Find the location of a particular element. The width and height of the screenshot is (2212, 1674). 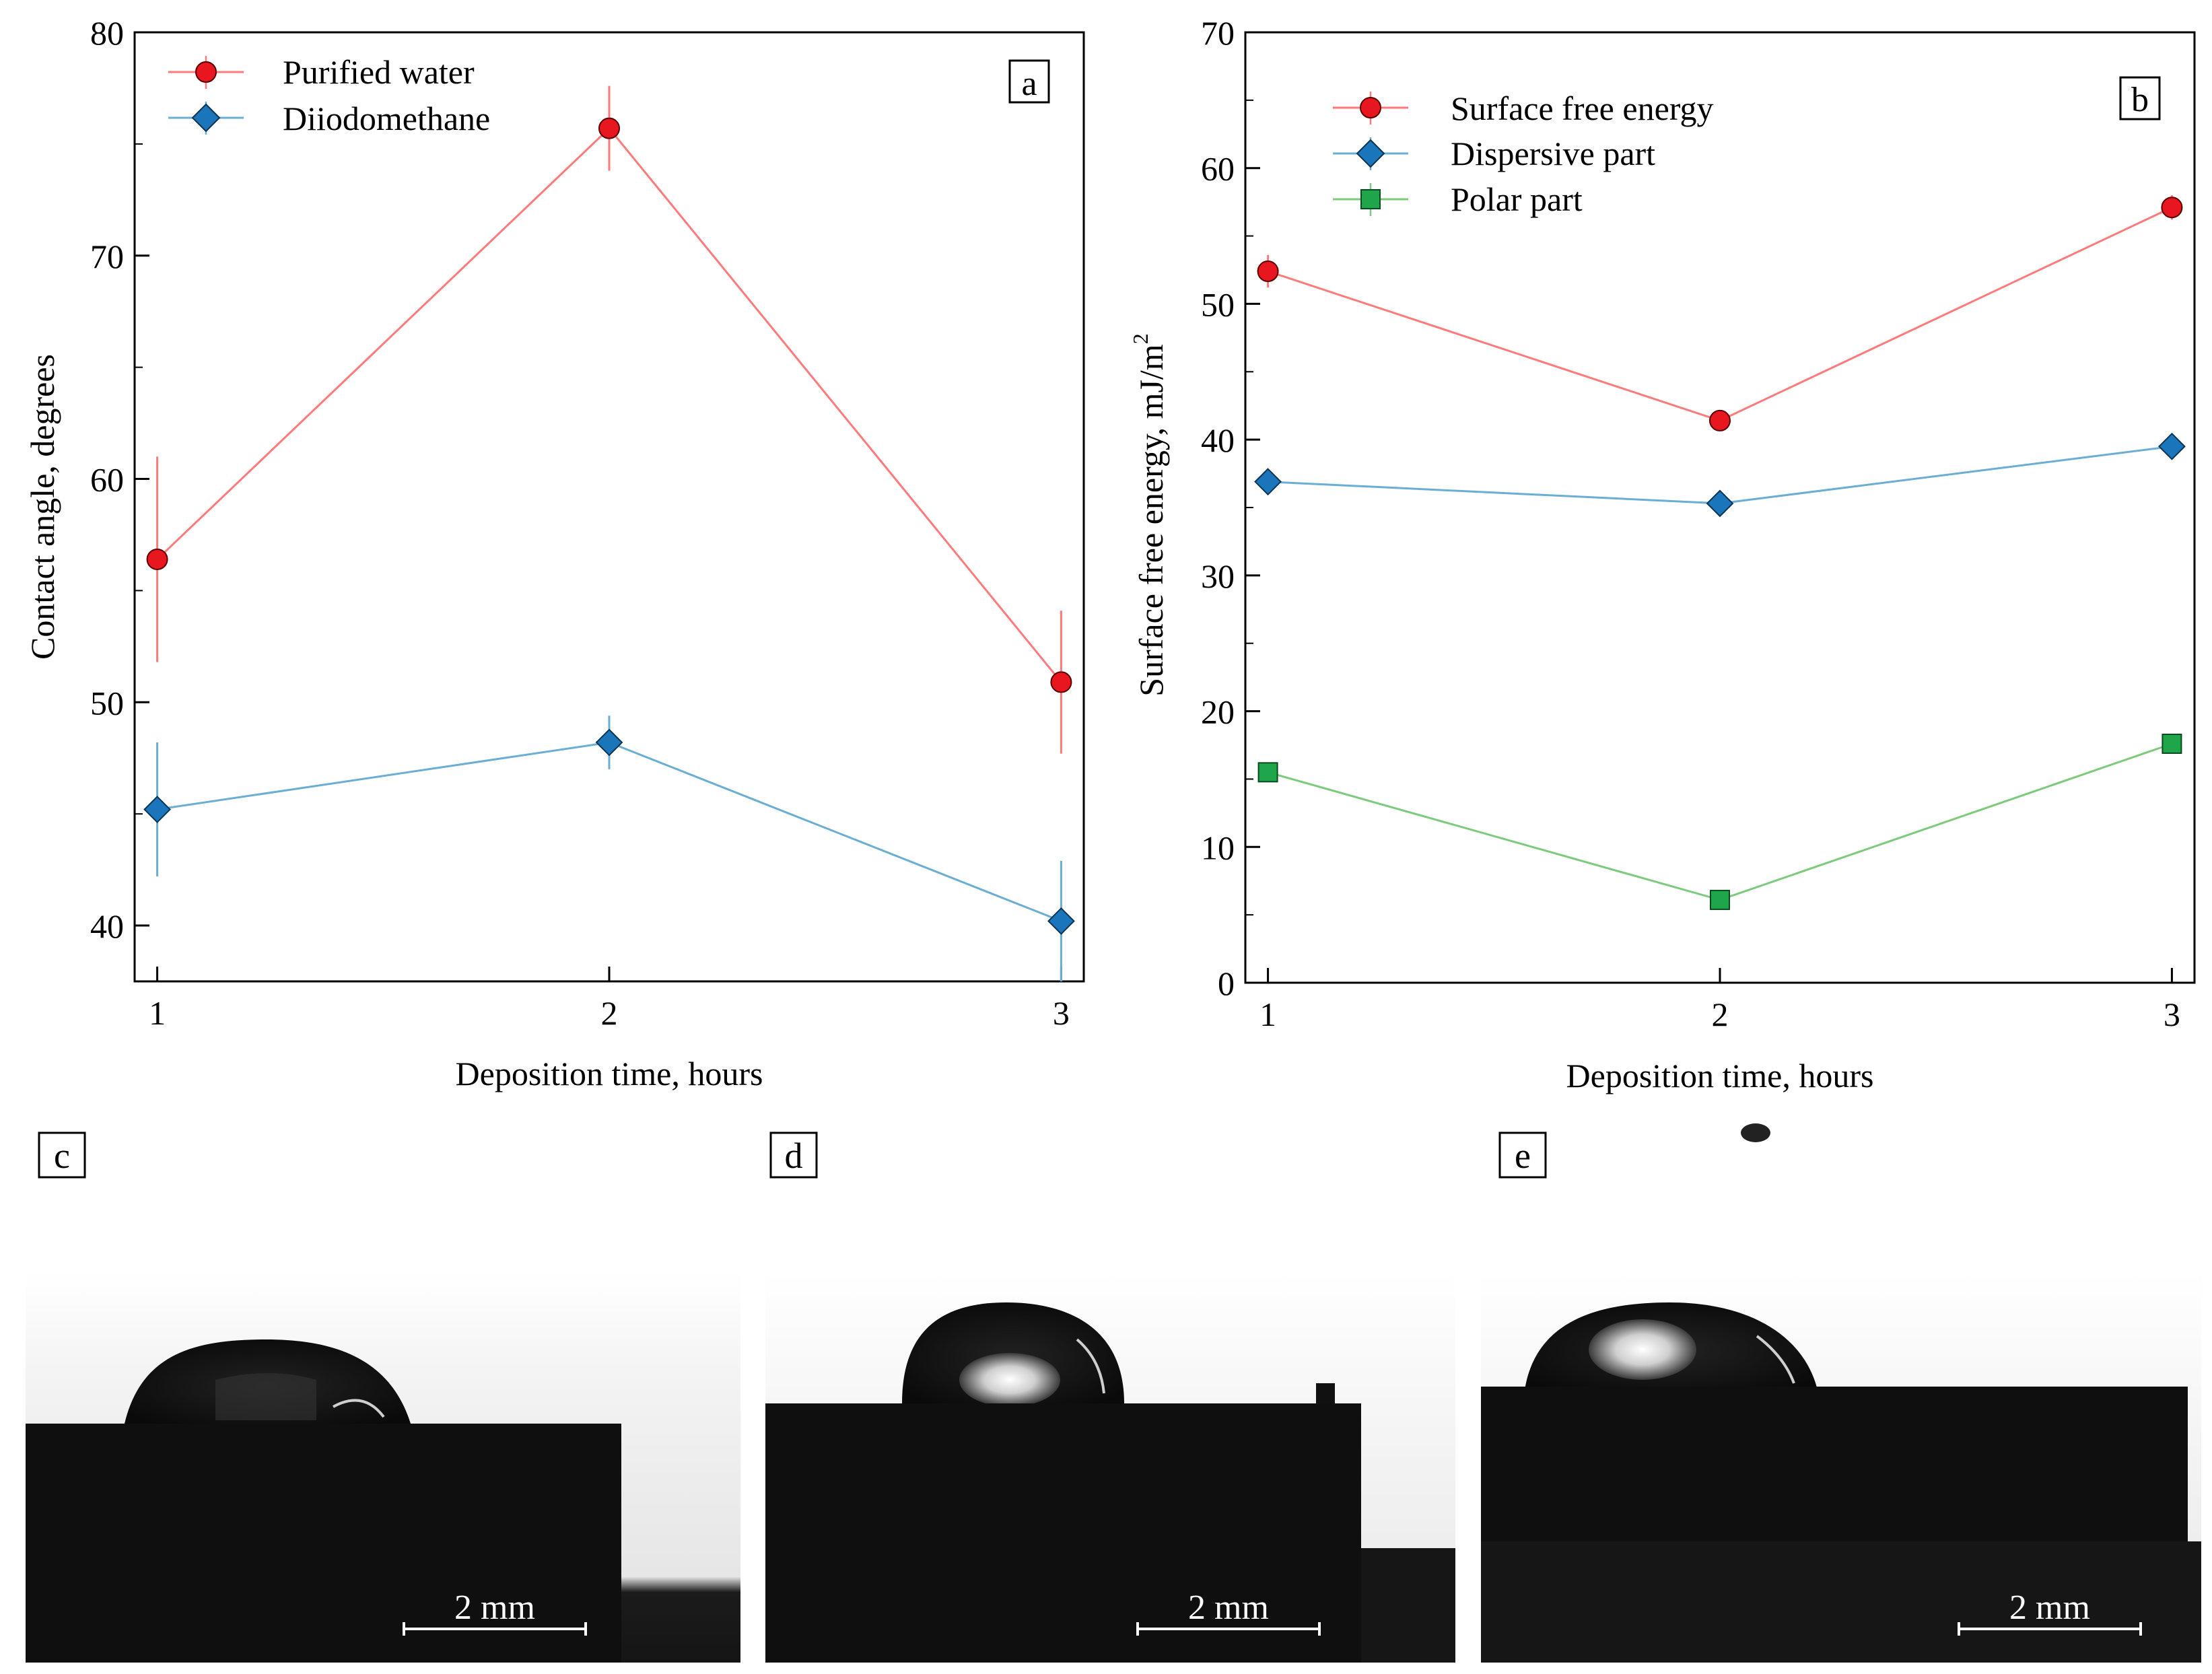

panel-label-b: b is located at coordinates (2140, 98).